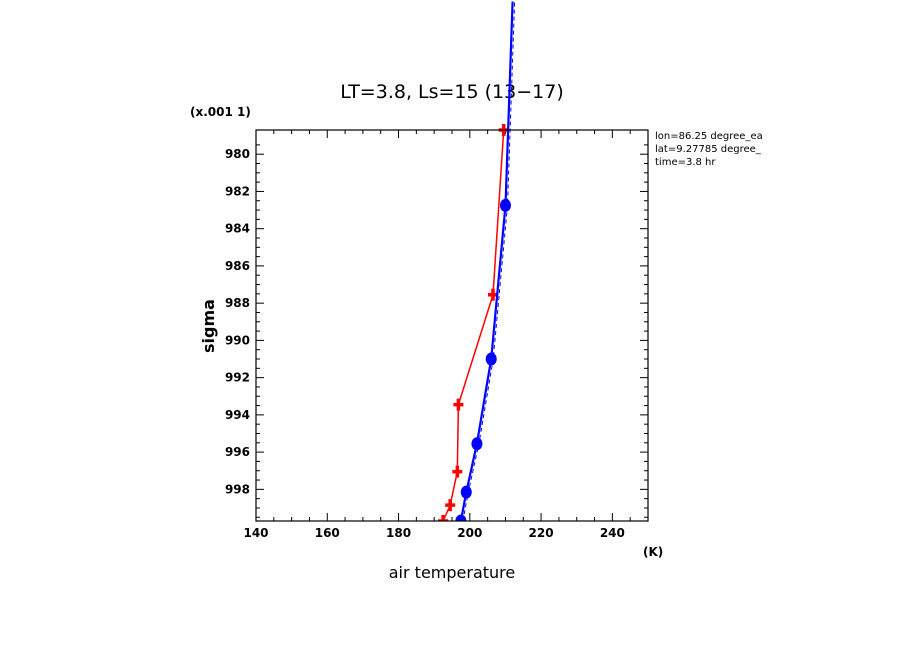 The height and width of the screenshot is (654, 904). Describe the element at coordinates (237, 266) in the screenshot. I see `y-tick-label: 986` at that location.